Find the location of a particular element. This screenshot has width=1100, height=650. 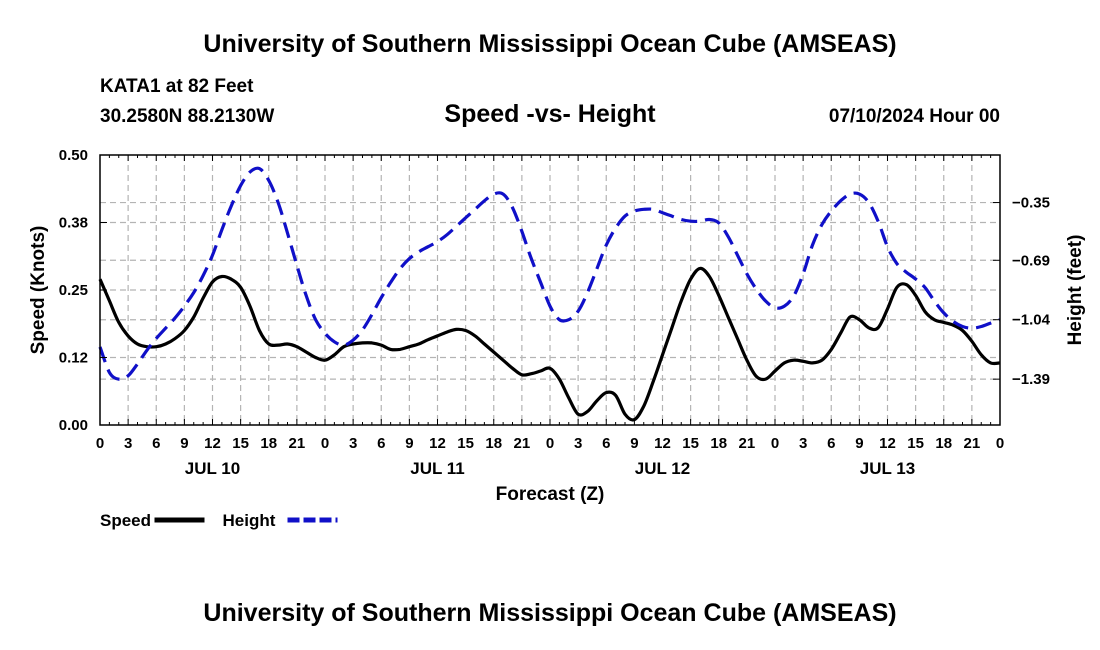

y2-axis-title: Height (feet) is located at coordinates (1075, 290).